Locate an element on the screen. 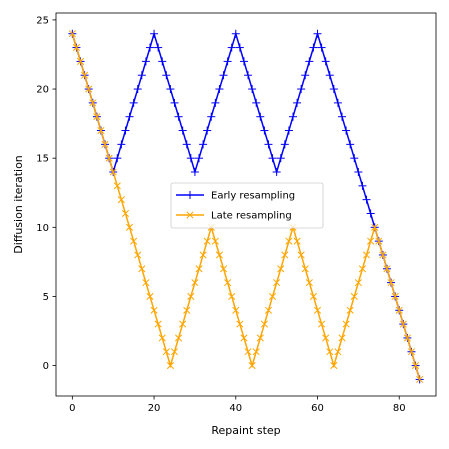  legend-label: Late resampling is located at coordinates (251, 216).